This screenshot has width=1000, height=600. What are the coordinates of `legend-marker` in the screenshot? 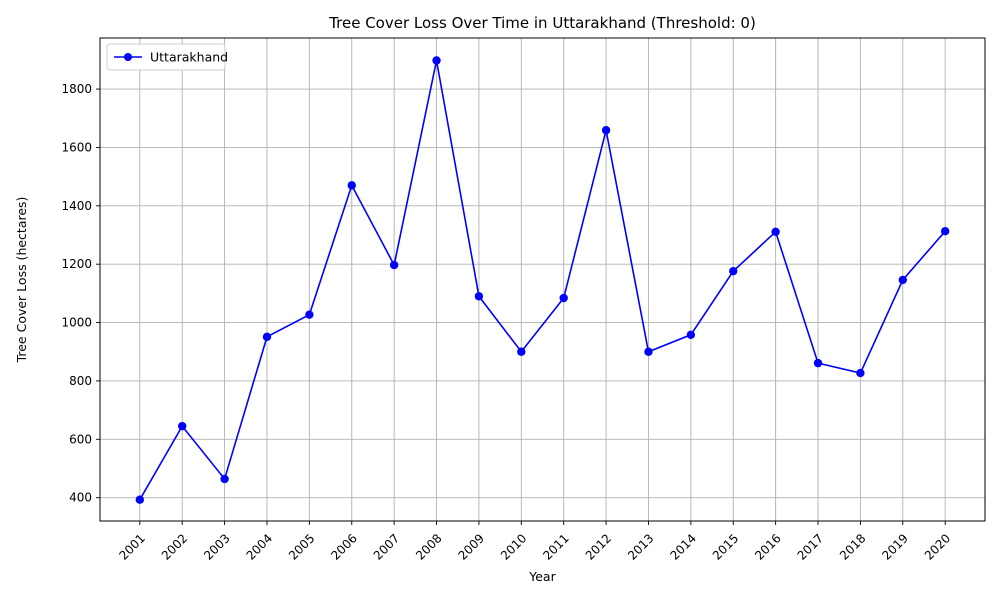 It's located at (128, 57).